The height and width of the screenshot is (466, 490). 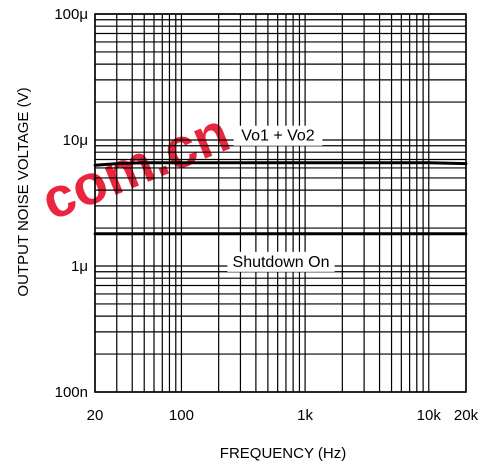 What do you see at coordinates (429, 415) in the screenshot?
I see `x-tick-label: 10k` at bounding box center [429, 415].